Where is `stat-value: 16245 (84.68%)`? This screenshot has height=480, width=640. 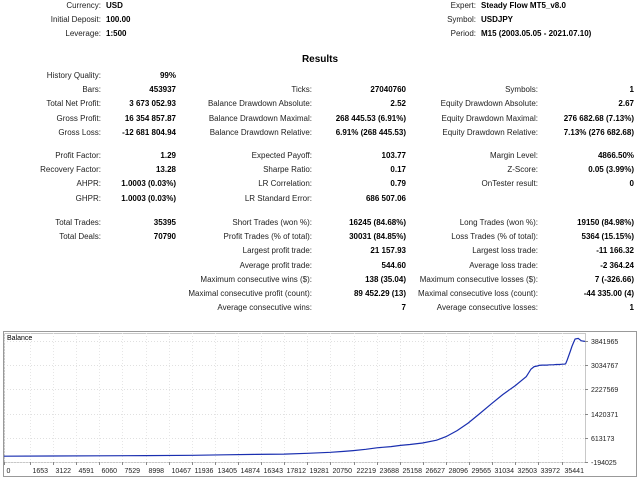 stat-value: 16245 (84.68%) is located at coordinates (377, 222).